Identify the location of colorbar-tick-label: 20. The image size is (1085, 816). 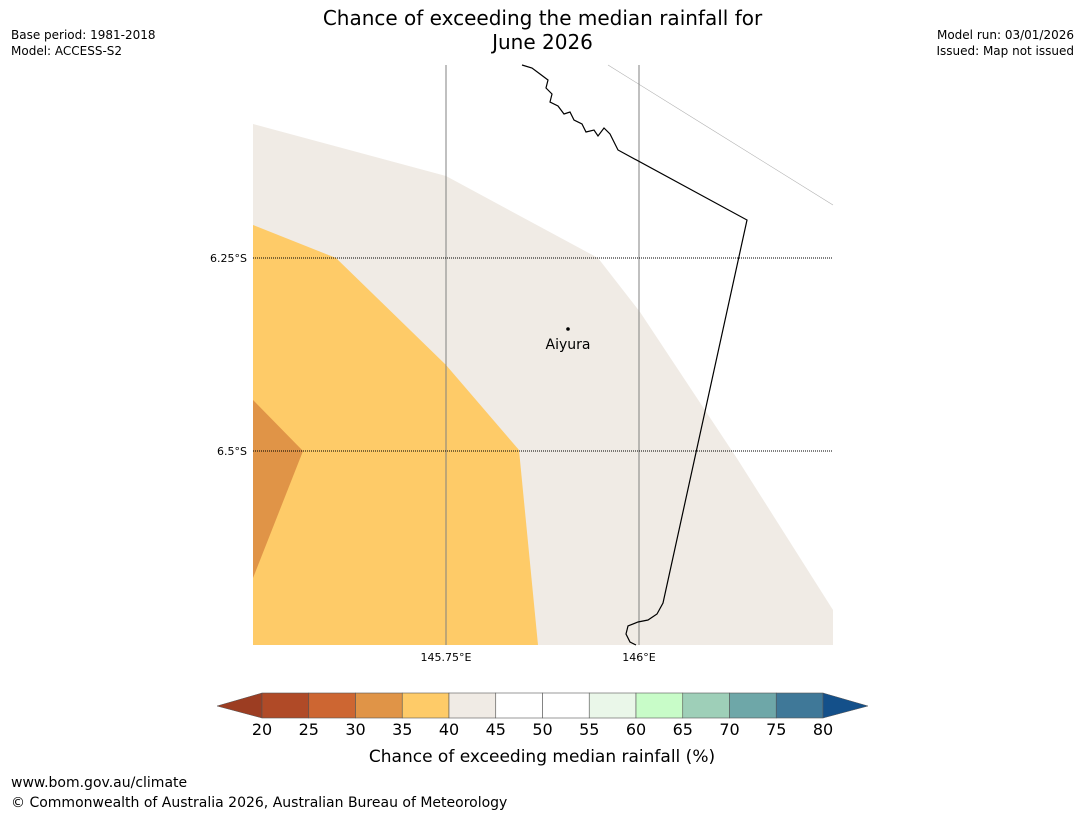
(262, 729).